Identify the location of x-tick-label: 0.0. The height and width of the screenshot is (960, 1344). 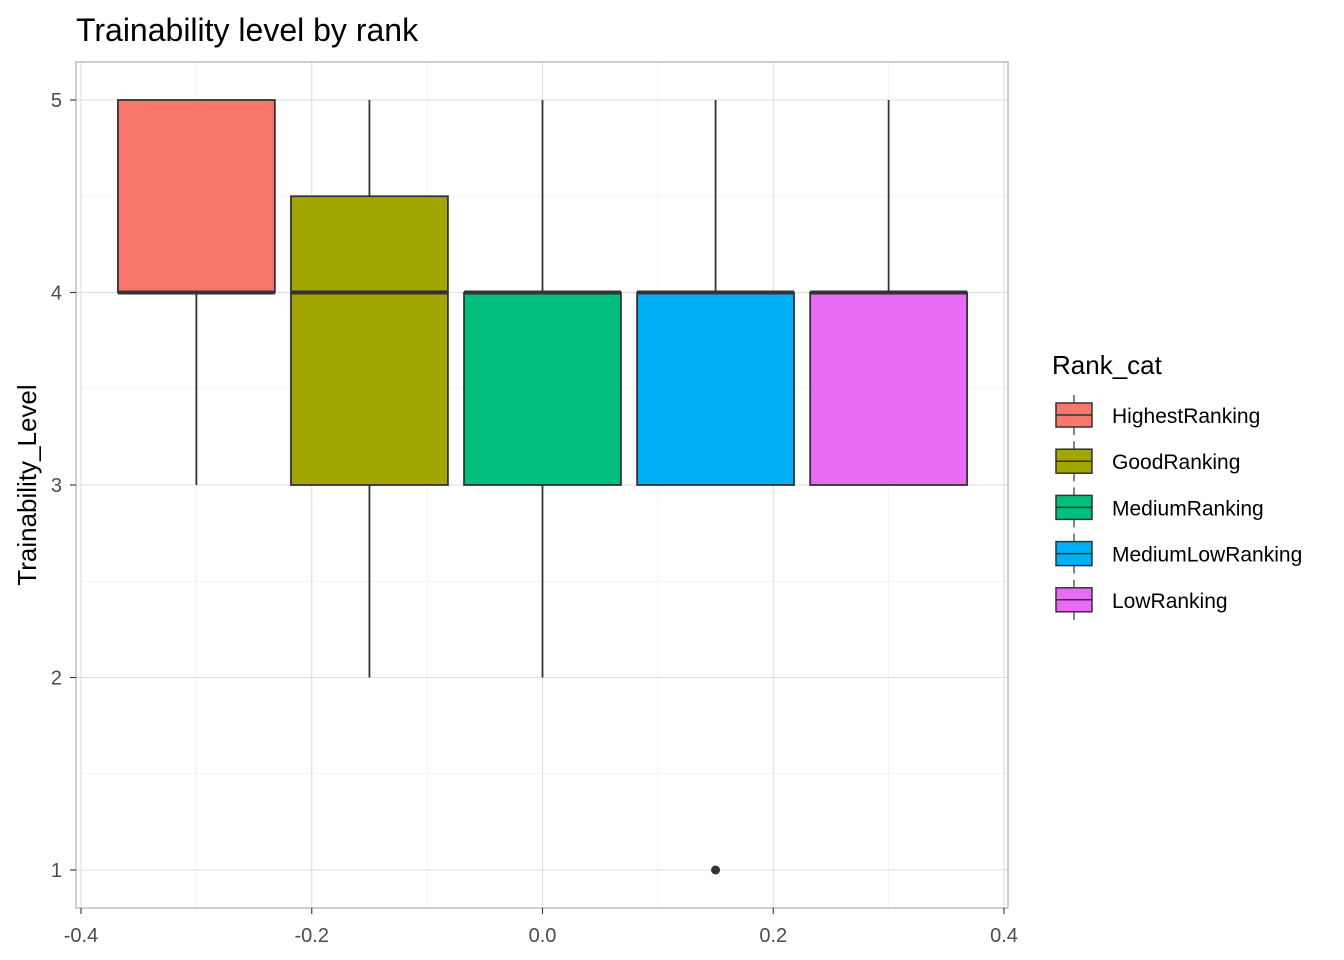
(543, 936).